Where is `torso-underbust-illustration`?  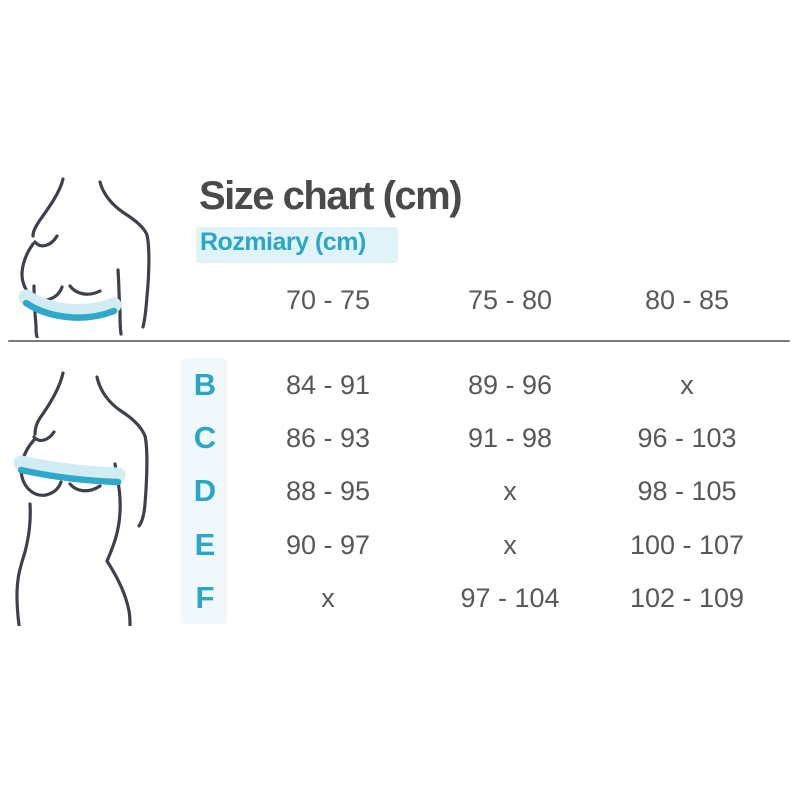
torso-underbust-illustration is located at coordinates (84, 257).